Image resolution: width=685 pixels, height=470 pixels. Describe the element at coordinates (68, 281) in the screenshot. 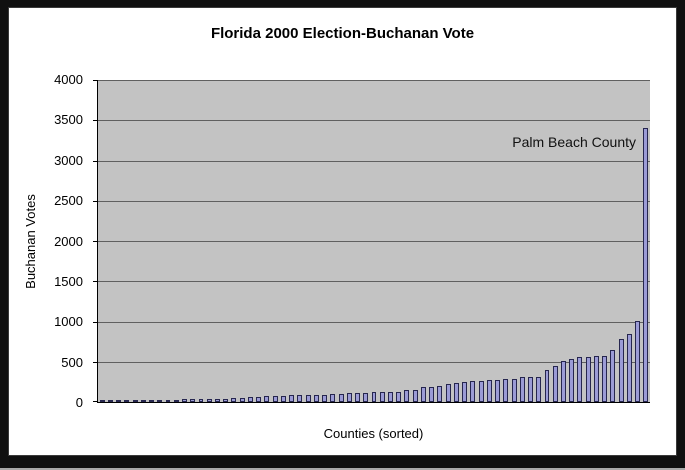

I see `y-tick-label-1500: 1500` at that location.